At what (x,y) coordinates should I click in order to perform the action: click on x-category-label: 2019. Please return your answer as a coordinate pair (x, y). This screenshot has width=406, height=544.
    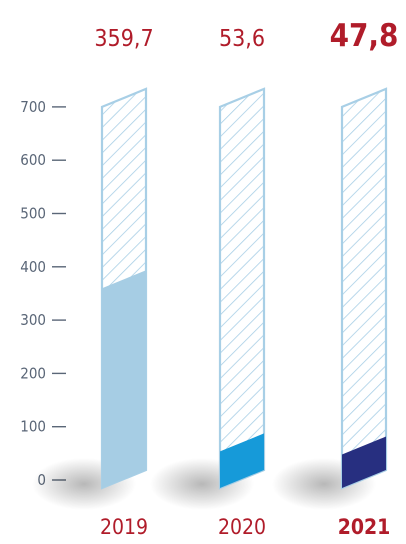
    Looking at the image, I should click on (124, 527).